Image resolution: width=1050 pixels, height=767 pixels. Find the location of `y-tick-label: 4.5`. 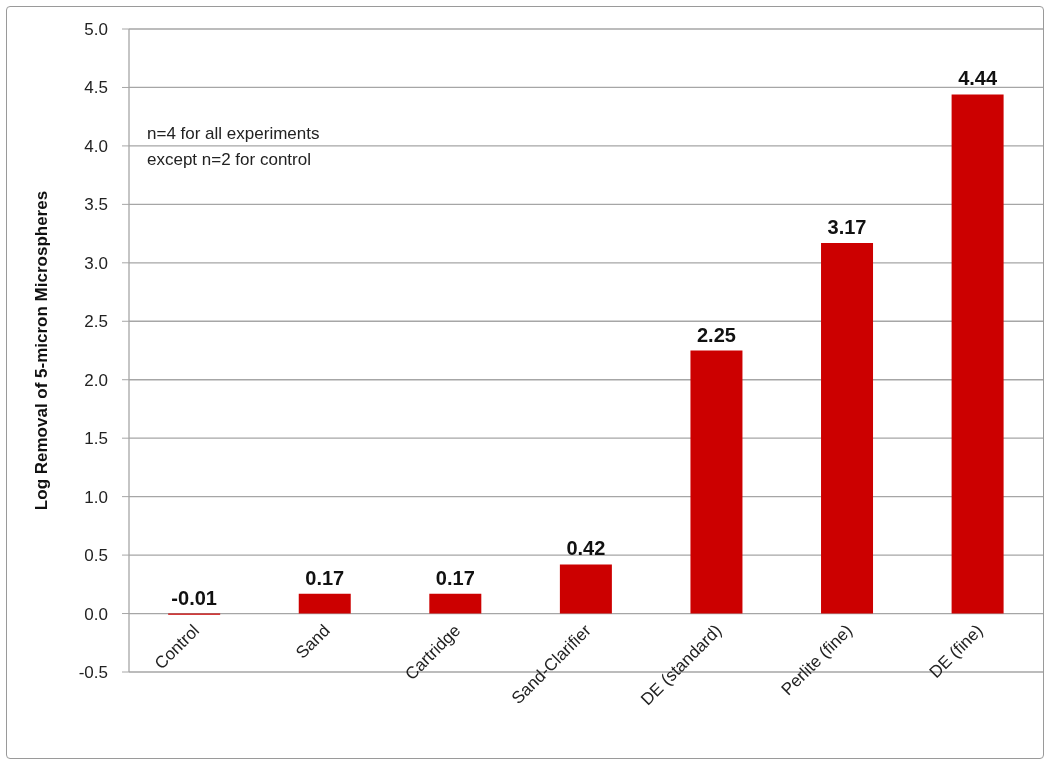

y-tick-label: 4.5 is located at coordinates (96, 88).